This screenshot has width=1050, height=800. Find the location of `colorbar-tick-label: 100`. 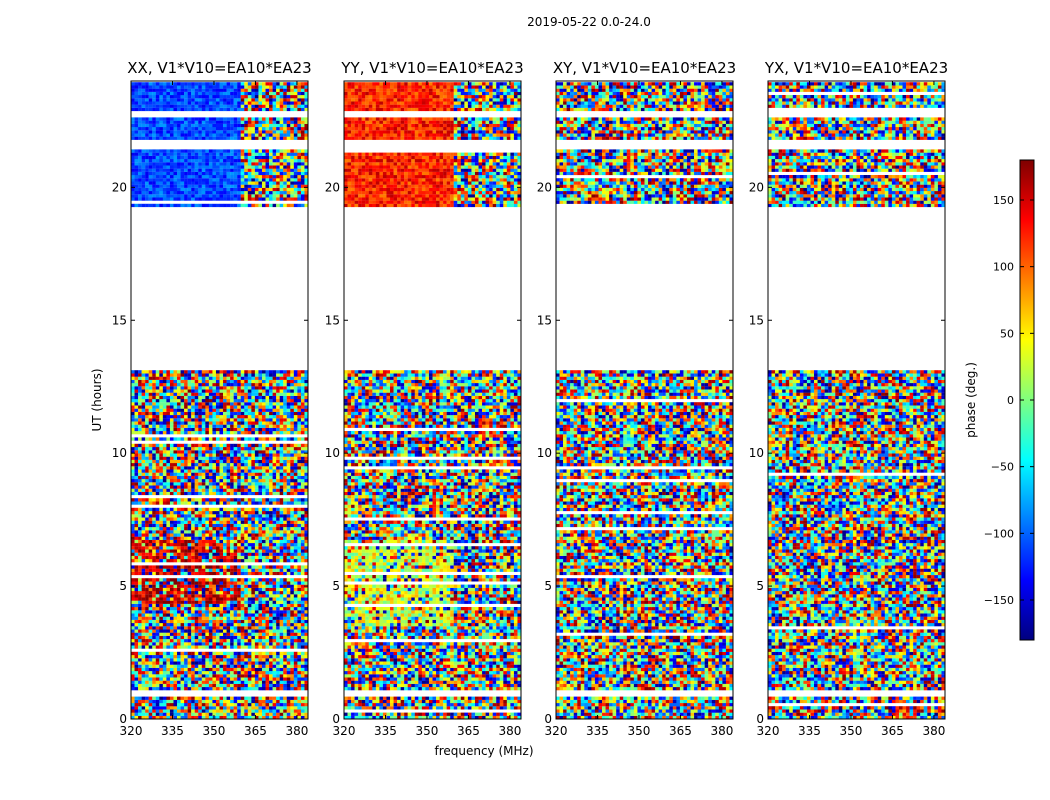

colorbar-tick-label: 100 is located at coordinates (1003, 267).